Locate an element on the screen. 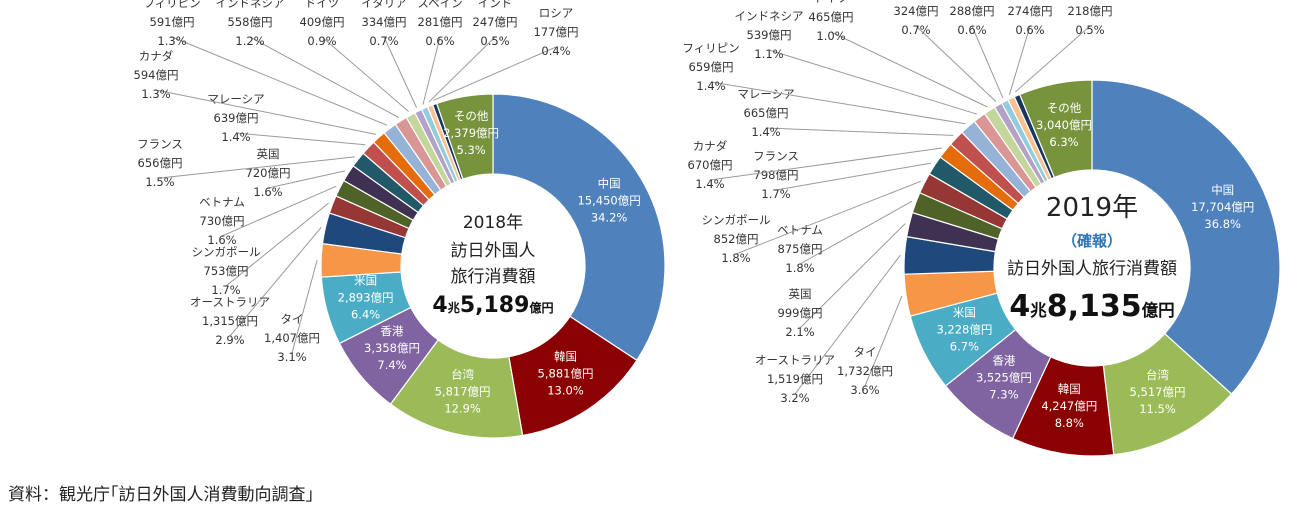  slice-label-1-12: マレーシア 665億円 1.4% is located at coordinates (765, 113).